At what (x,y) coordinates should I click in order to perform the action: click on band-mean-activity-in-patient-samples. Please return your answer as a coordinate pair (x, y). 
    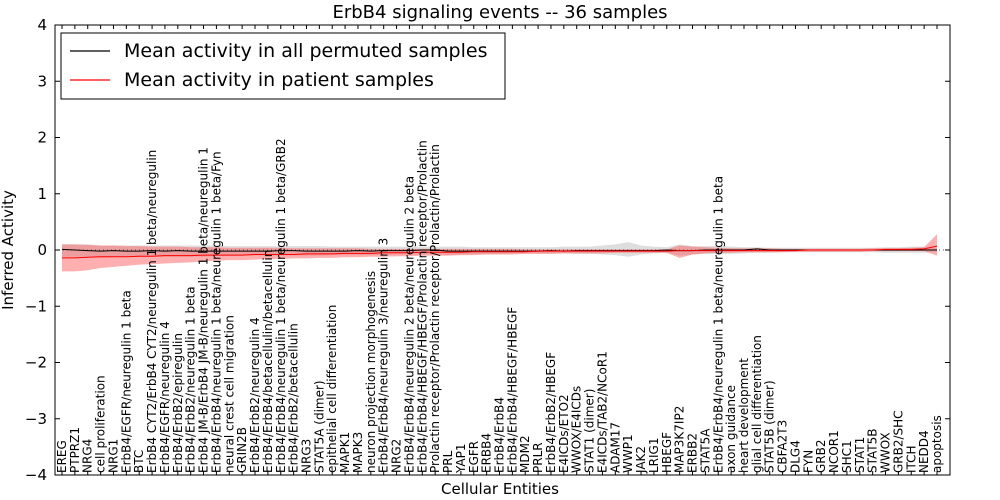
    Looking at the image, I should click on (499, 253).